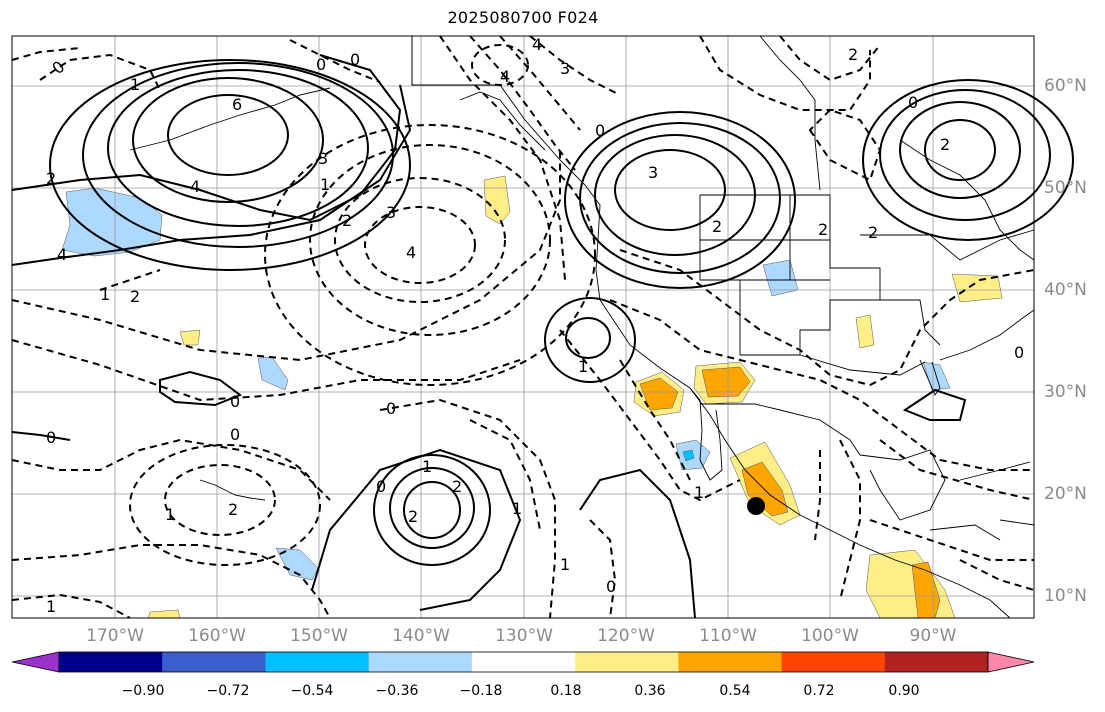  I want to click on colorbar-tick-label: 0.18, so click(566, 691).